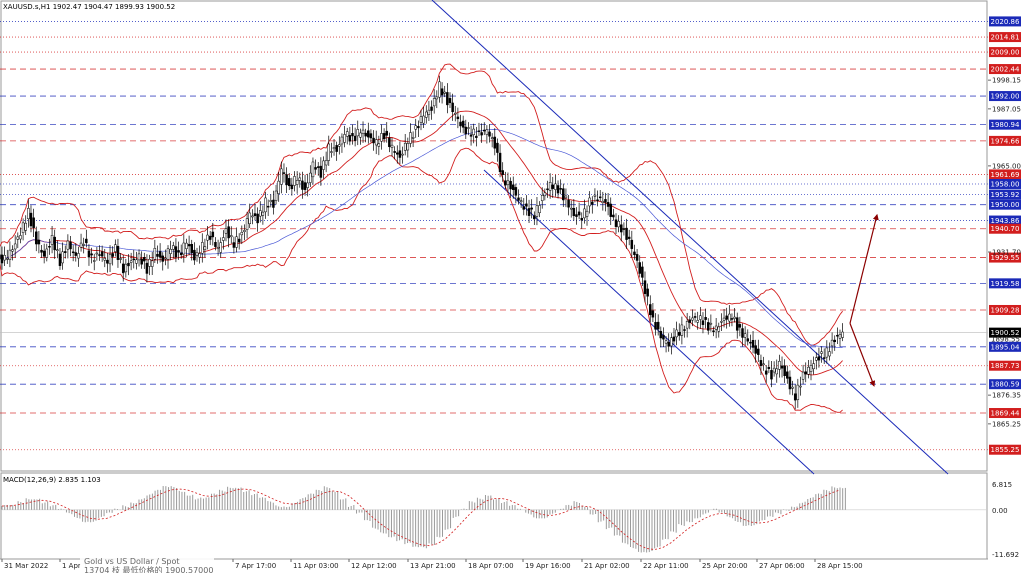  What do you see at coordinates (1005, 366) in the screenshot?
I see `price-label: 1887.73` at bounding box center [1005, 366].